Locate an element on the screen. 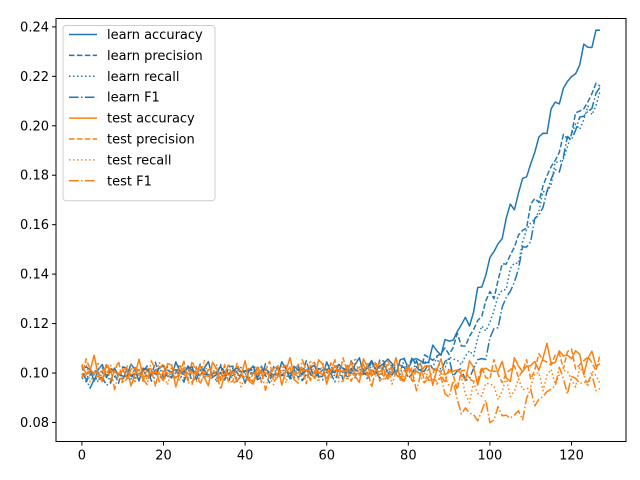 The image size is (640, 480). y-tick-label: 0.20 is located at coordinates (34, 126).